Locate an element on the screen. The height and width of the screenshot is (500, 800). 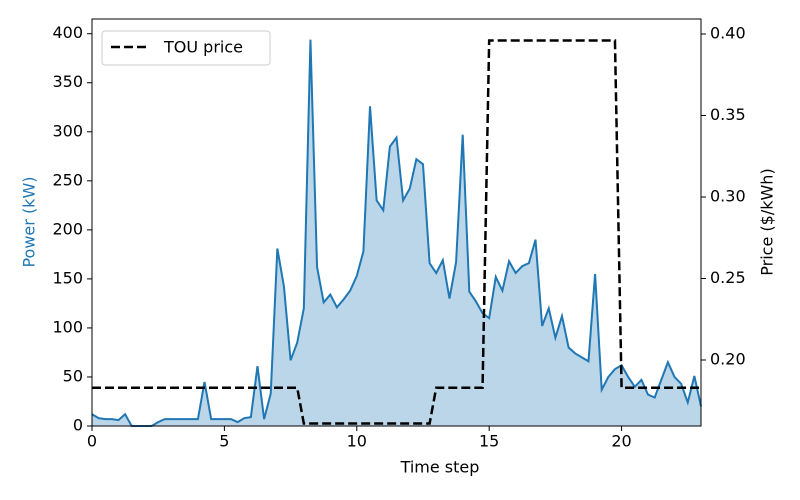
x-tick-label: 0 is located at coordinates (92, 441).